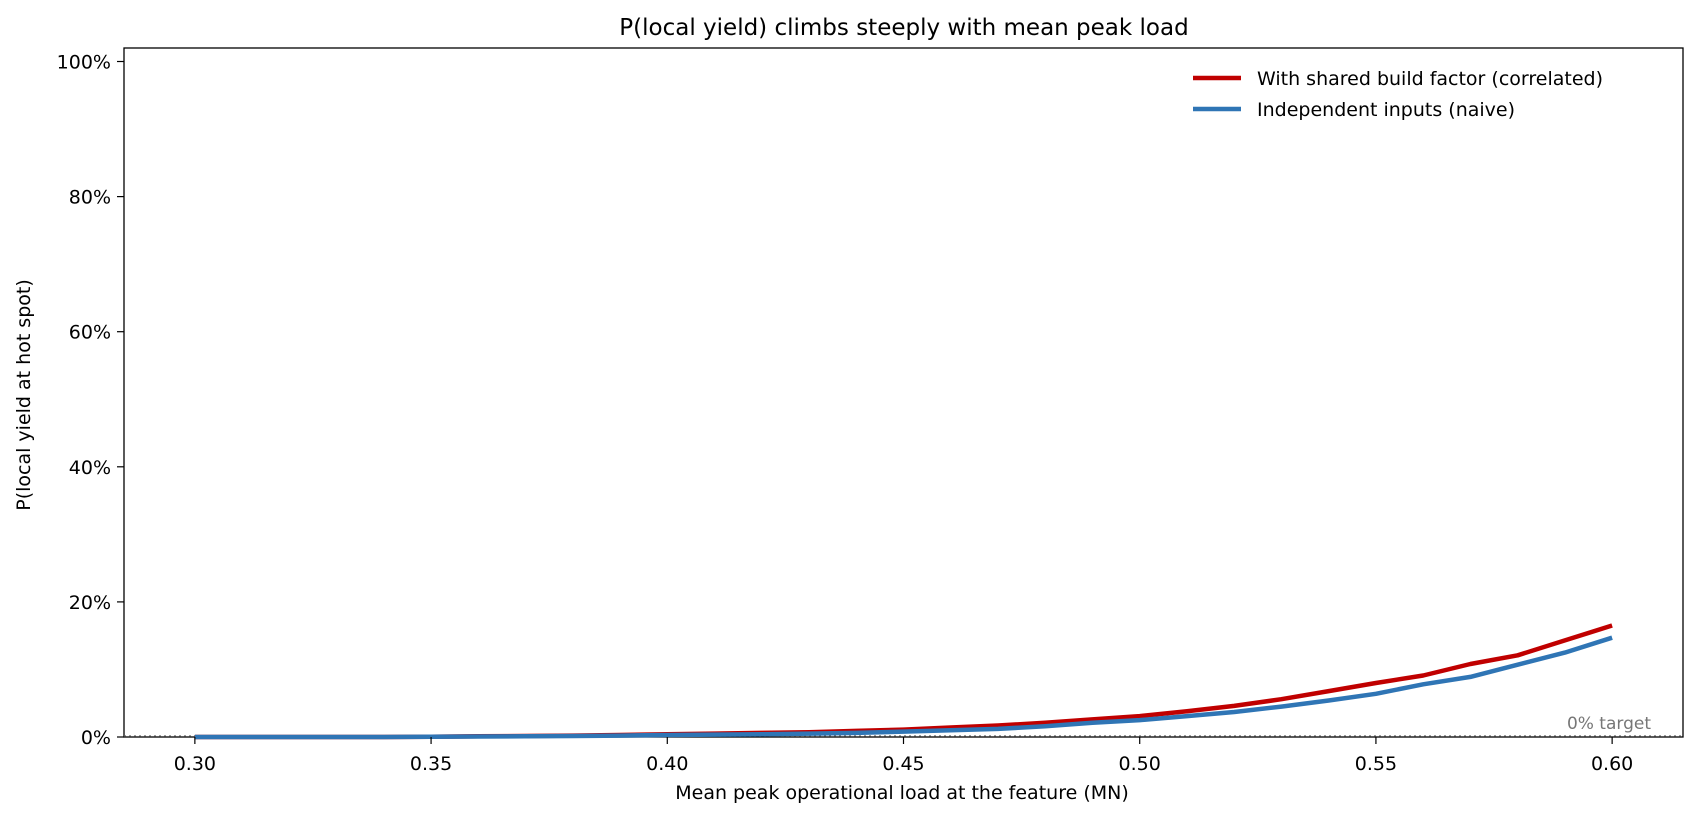 The image size is (1698, 818). What do you see at coordinates (667, 764) in the screenshot?
I see `x-tick-label: 0.40` at bounding box center [667, 764].